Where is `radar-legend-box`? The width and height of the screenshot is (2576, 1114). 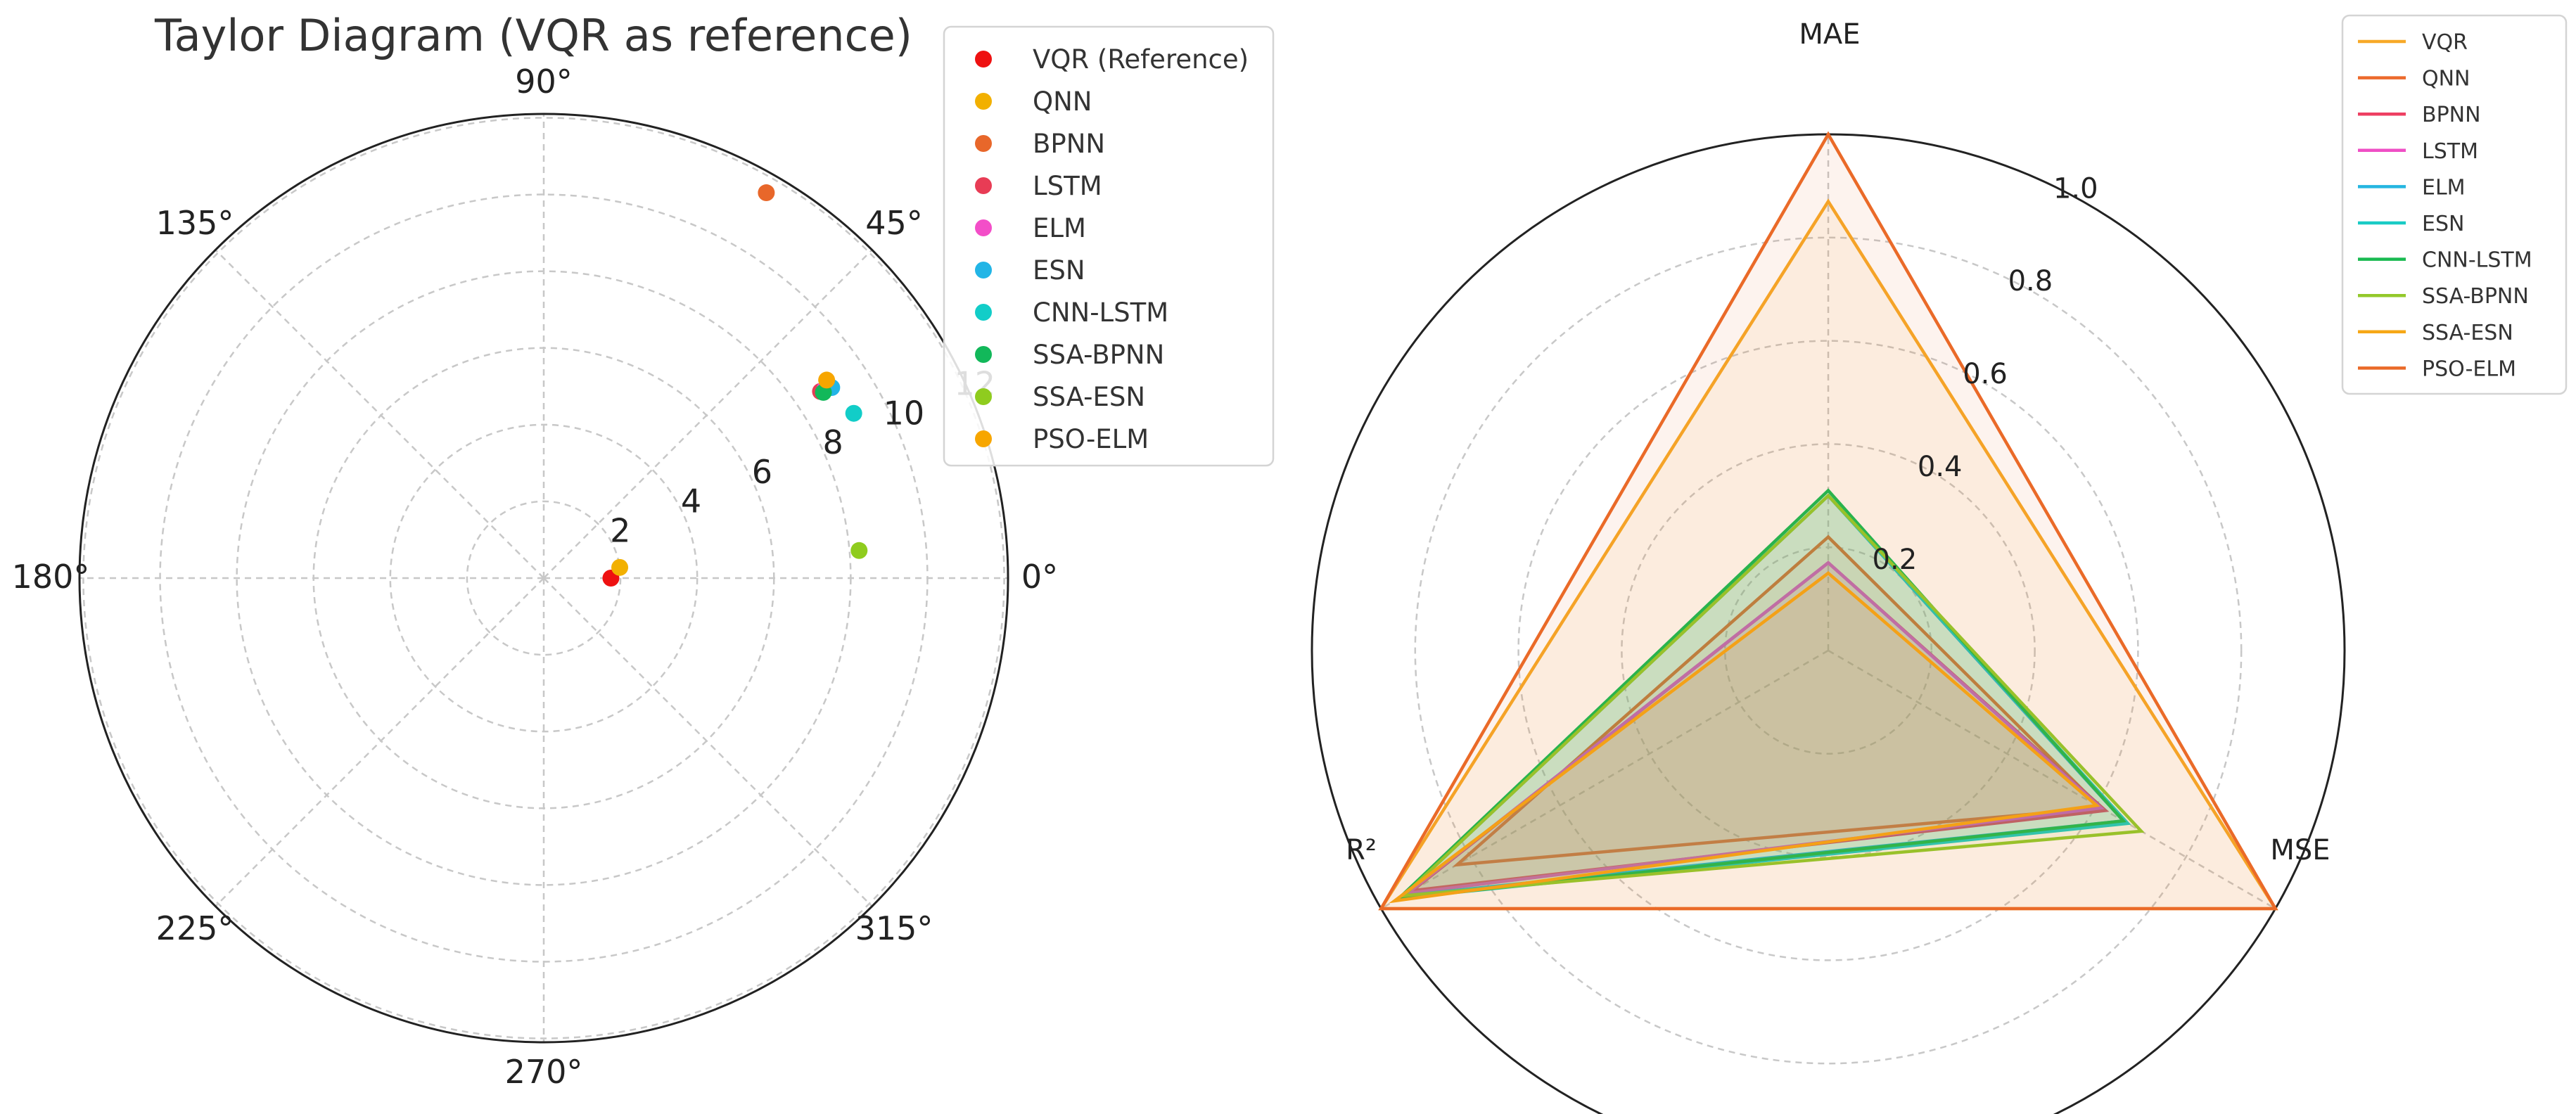 radar-legend-box is located at coordinates (2454, 204).